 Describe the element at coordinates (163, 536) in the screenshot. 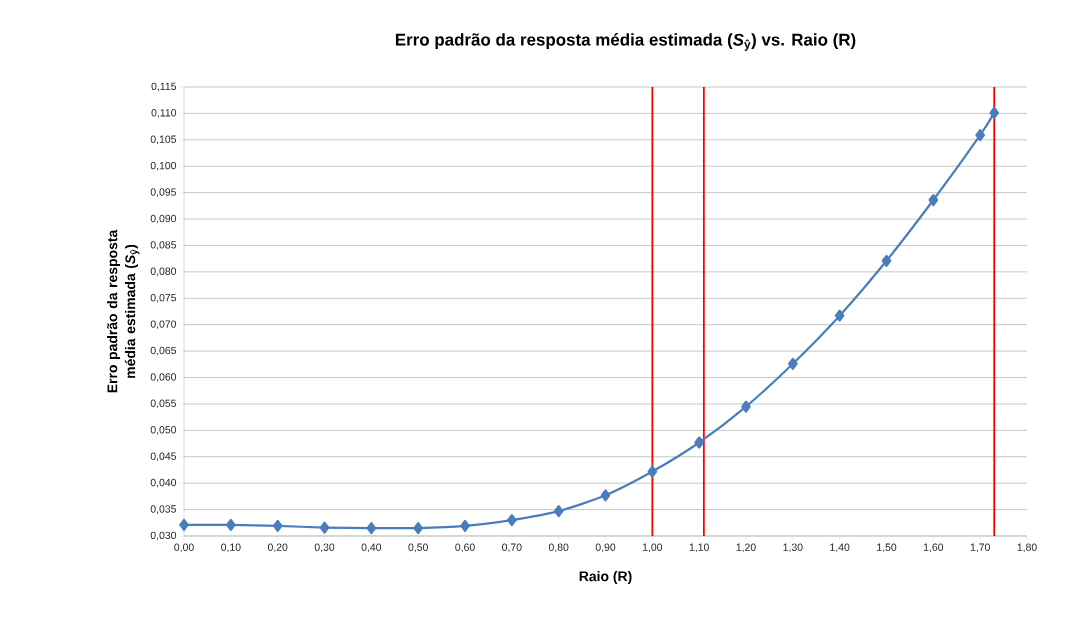

I see `y-tick-label: 0,030` at that location.